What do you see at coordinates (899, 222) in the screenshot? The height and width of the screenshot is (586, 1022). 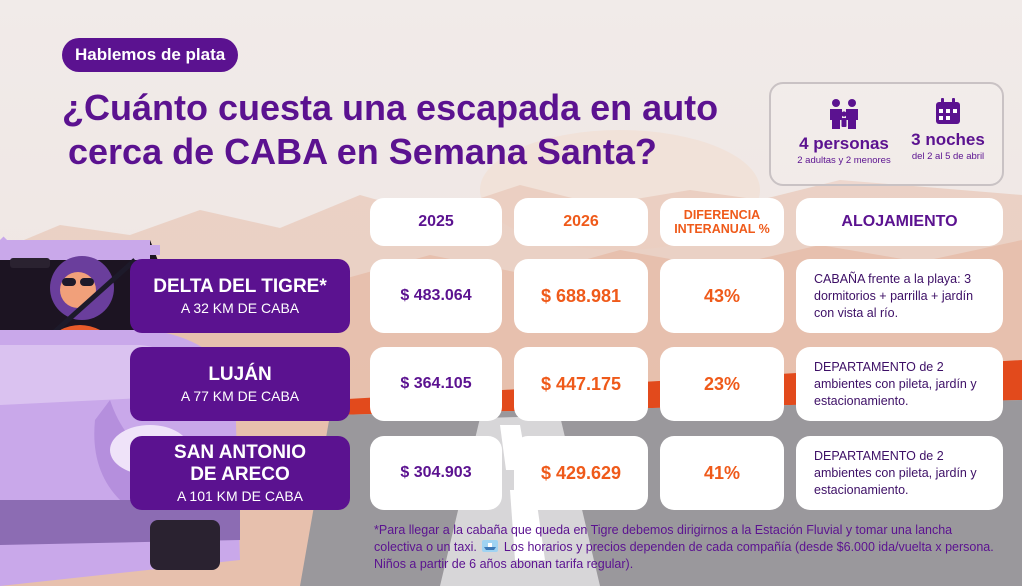 I see `header-lodging: ALOJAMIENTO` at bounding box center [899, 222].